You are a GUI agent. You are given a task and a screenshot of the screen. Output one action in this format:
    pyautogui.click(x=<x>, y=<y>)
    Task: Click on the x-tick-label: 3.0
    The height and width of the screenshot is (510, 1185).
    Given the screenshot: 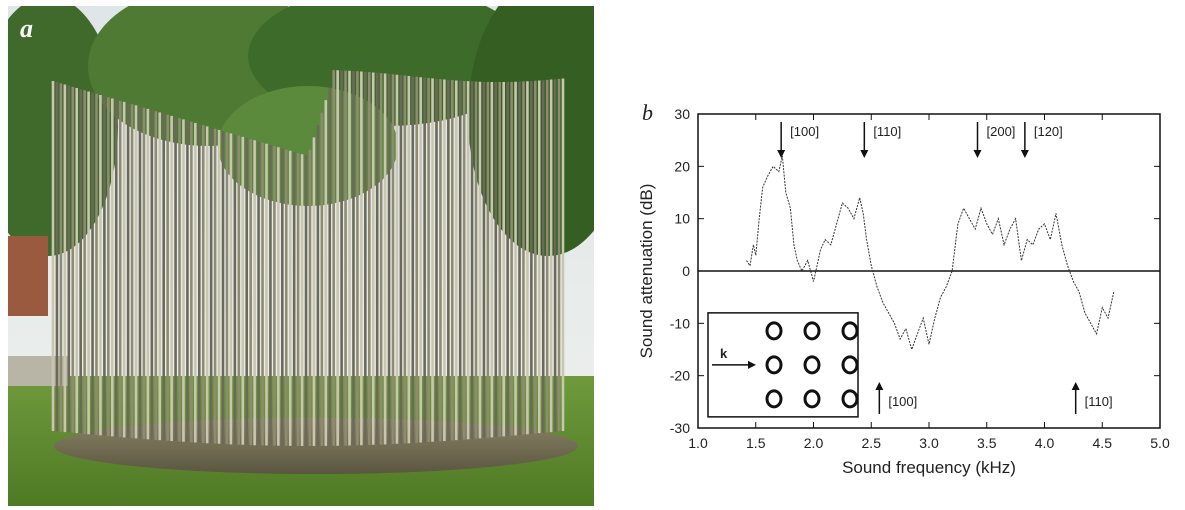 What is the action you would take?
    pyautogui.click(x=929, y=443)
    